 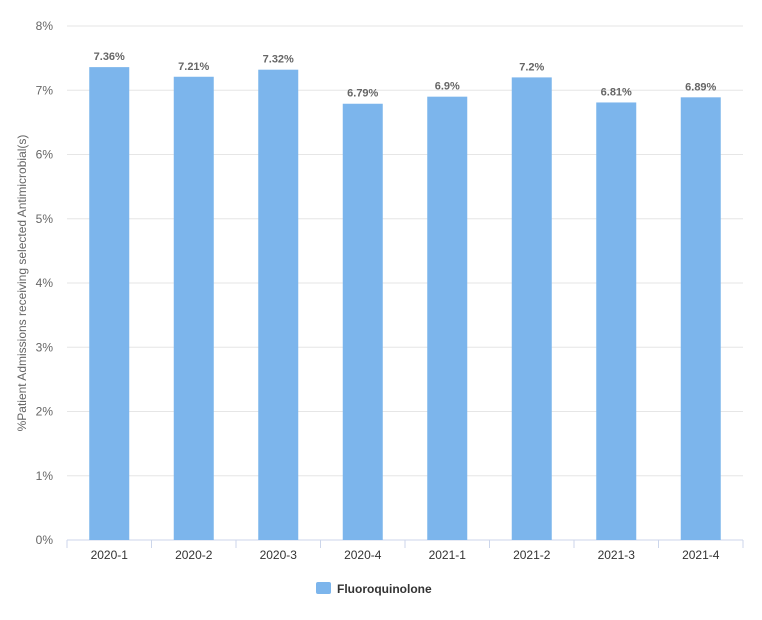 What do you see at coordinates (45, 347) in the screenshot?
I see `y-tick-label: 3%` at bounding box center [45, 347].